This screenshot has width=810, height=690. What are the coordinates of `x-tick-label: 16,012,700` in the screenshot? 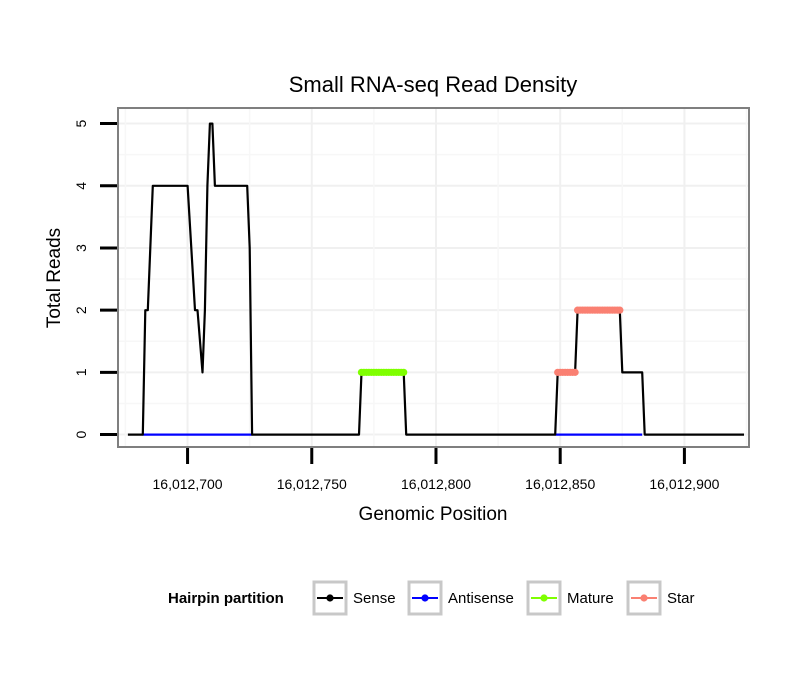 It's located at (188, 484).